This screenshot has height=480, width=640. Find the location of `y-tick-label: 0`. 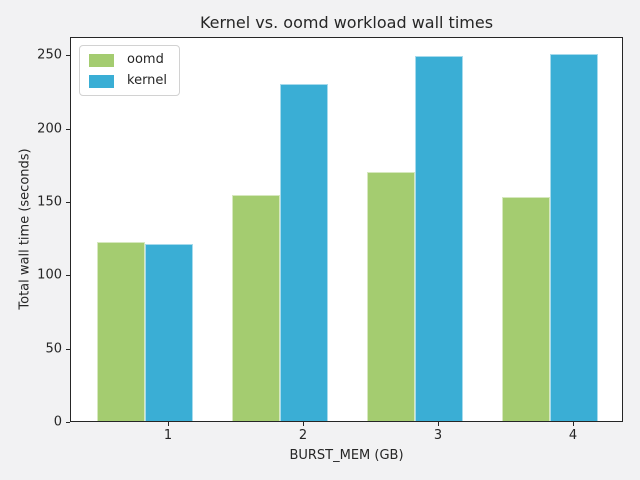

y-tick-label: 0 is located at coordinates (57, 422).